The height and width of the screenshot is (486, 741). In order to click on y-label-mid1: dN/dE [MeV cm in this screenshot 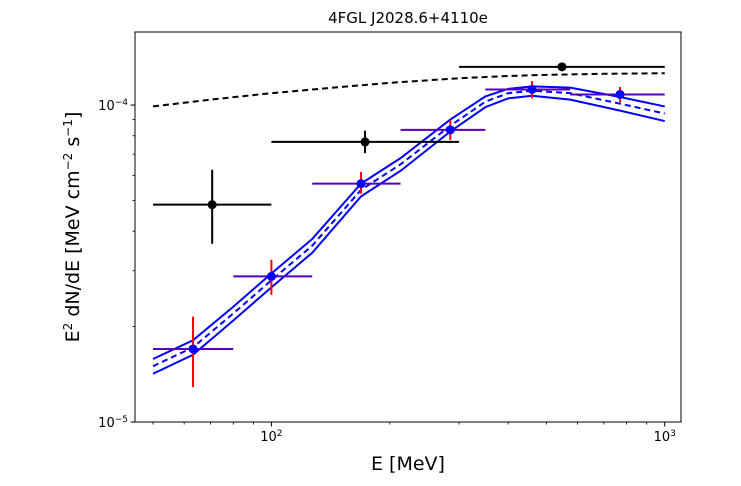, I will do `click(73, 246)`.